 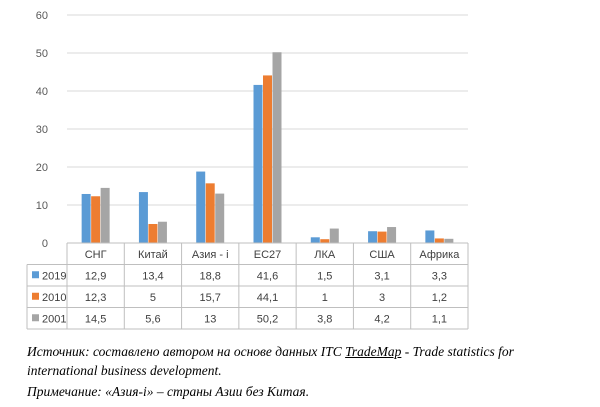 I want to click on legend-key-2010, so click(x=35, y=296).